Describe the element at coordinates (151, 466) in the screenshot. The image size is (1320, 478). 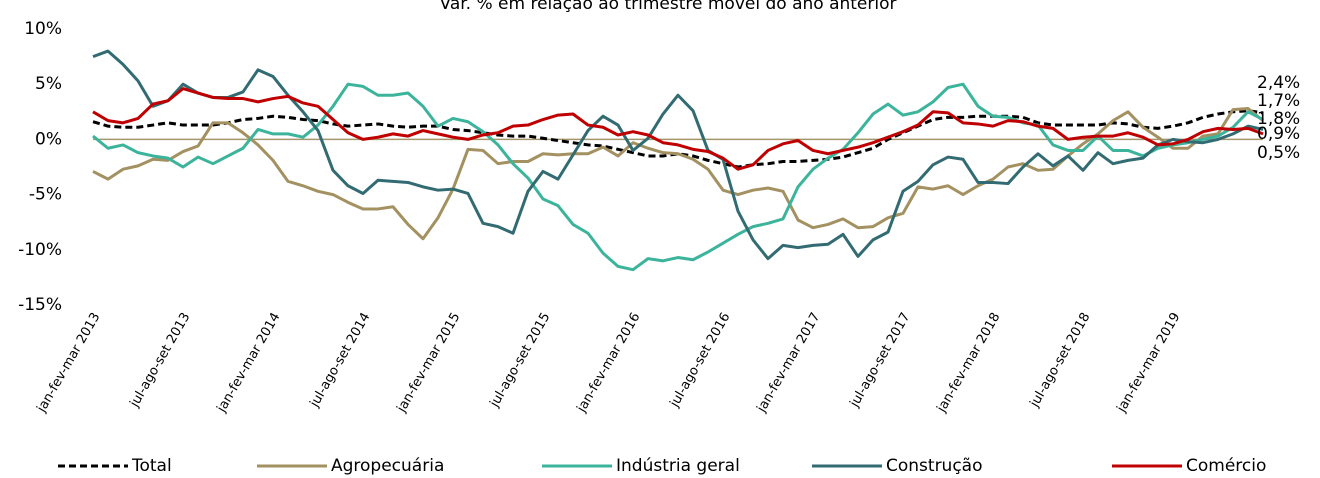
I see `legend-label: Total` at that location.